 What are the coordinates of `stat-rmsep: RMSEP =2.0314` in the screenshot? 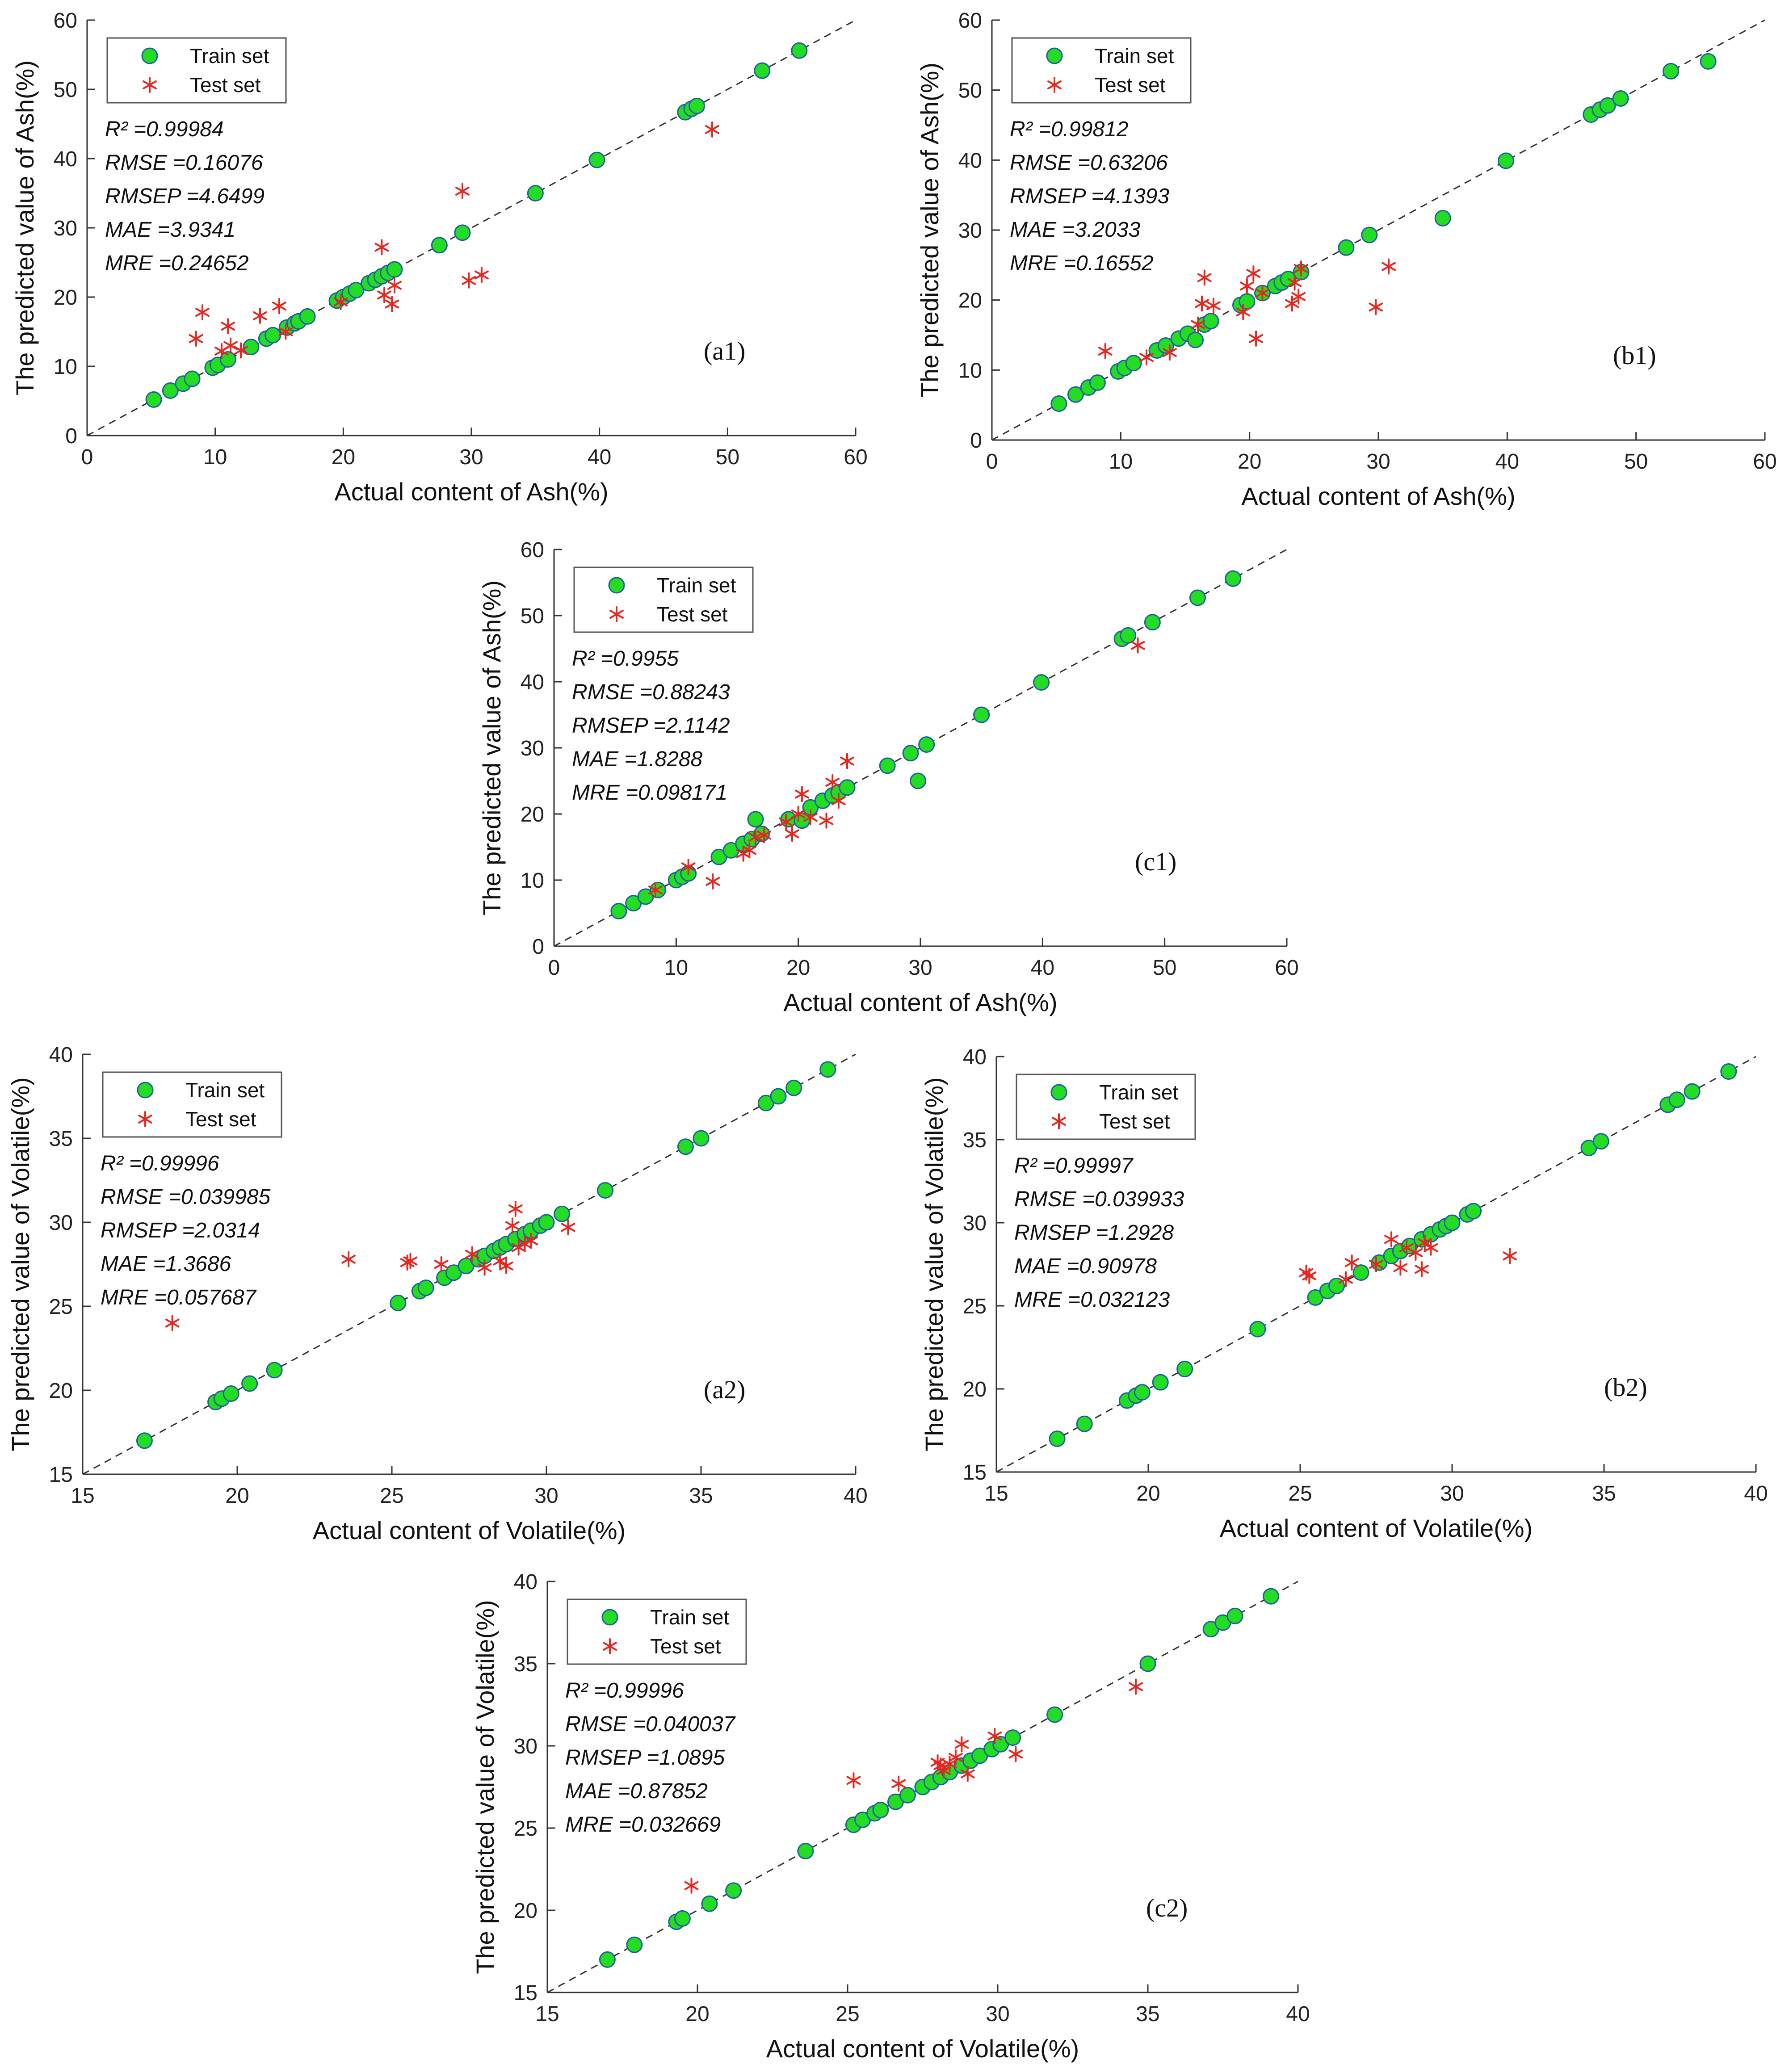 It's located at (180, 1230).